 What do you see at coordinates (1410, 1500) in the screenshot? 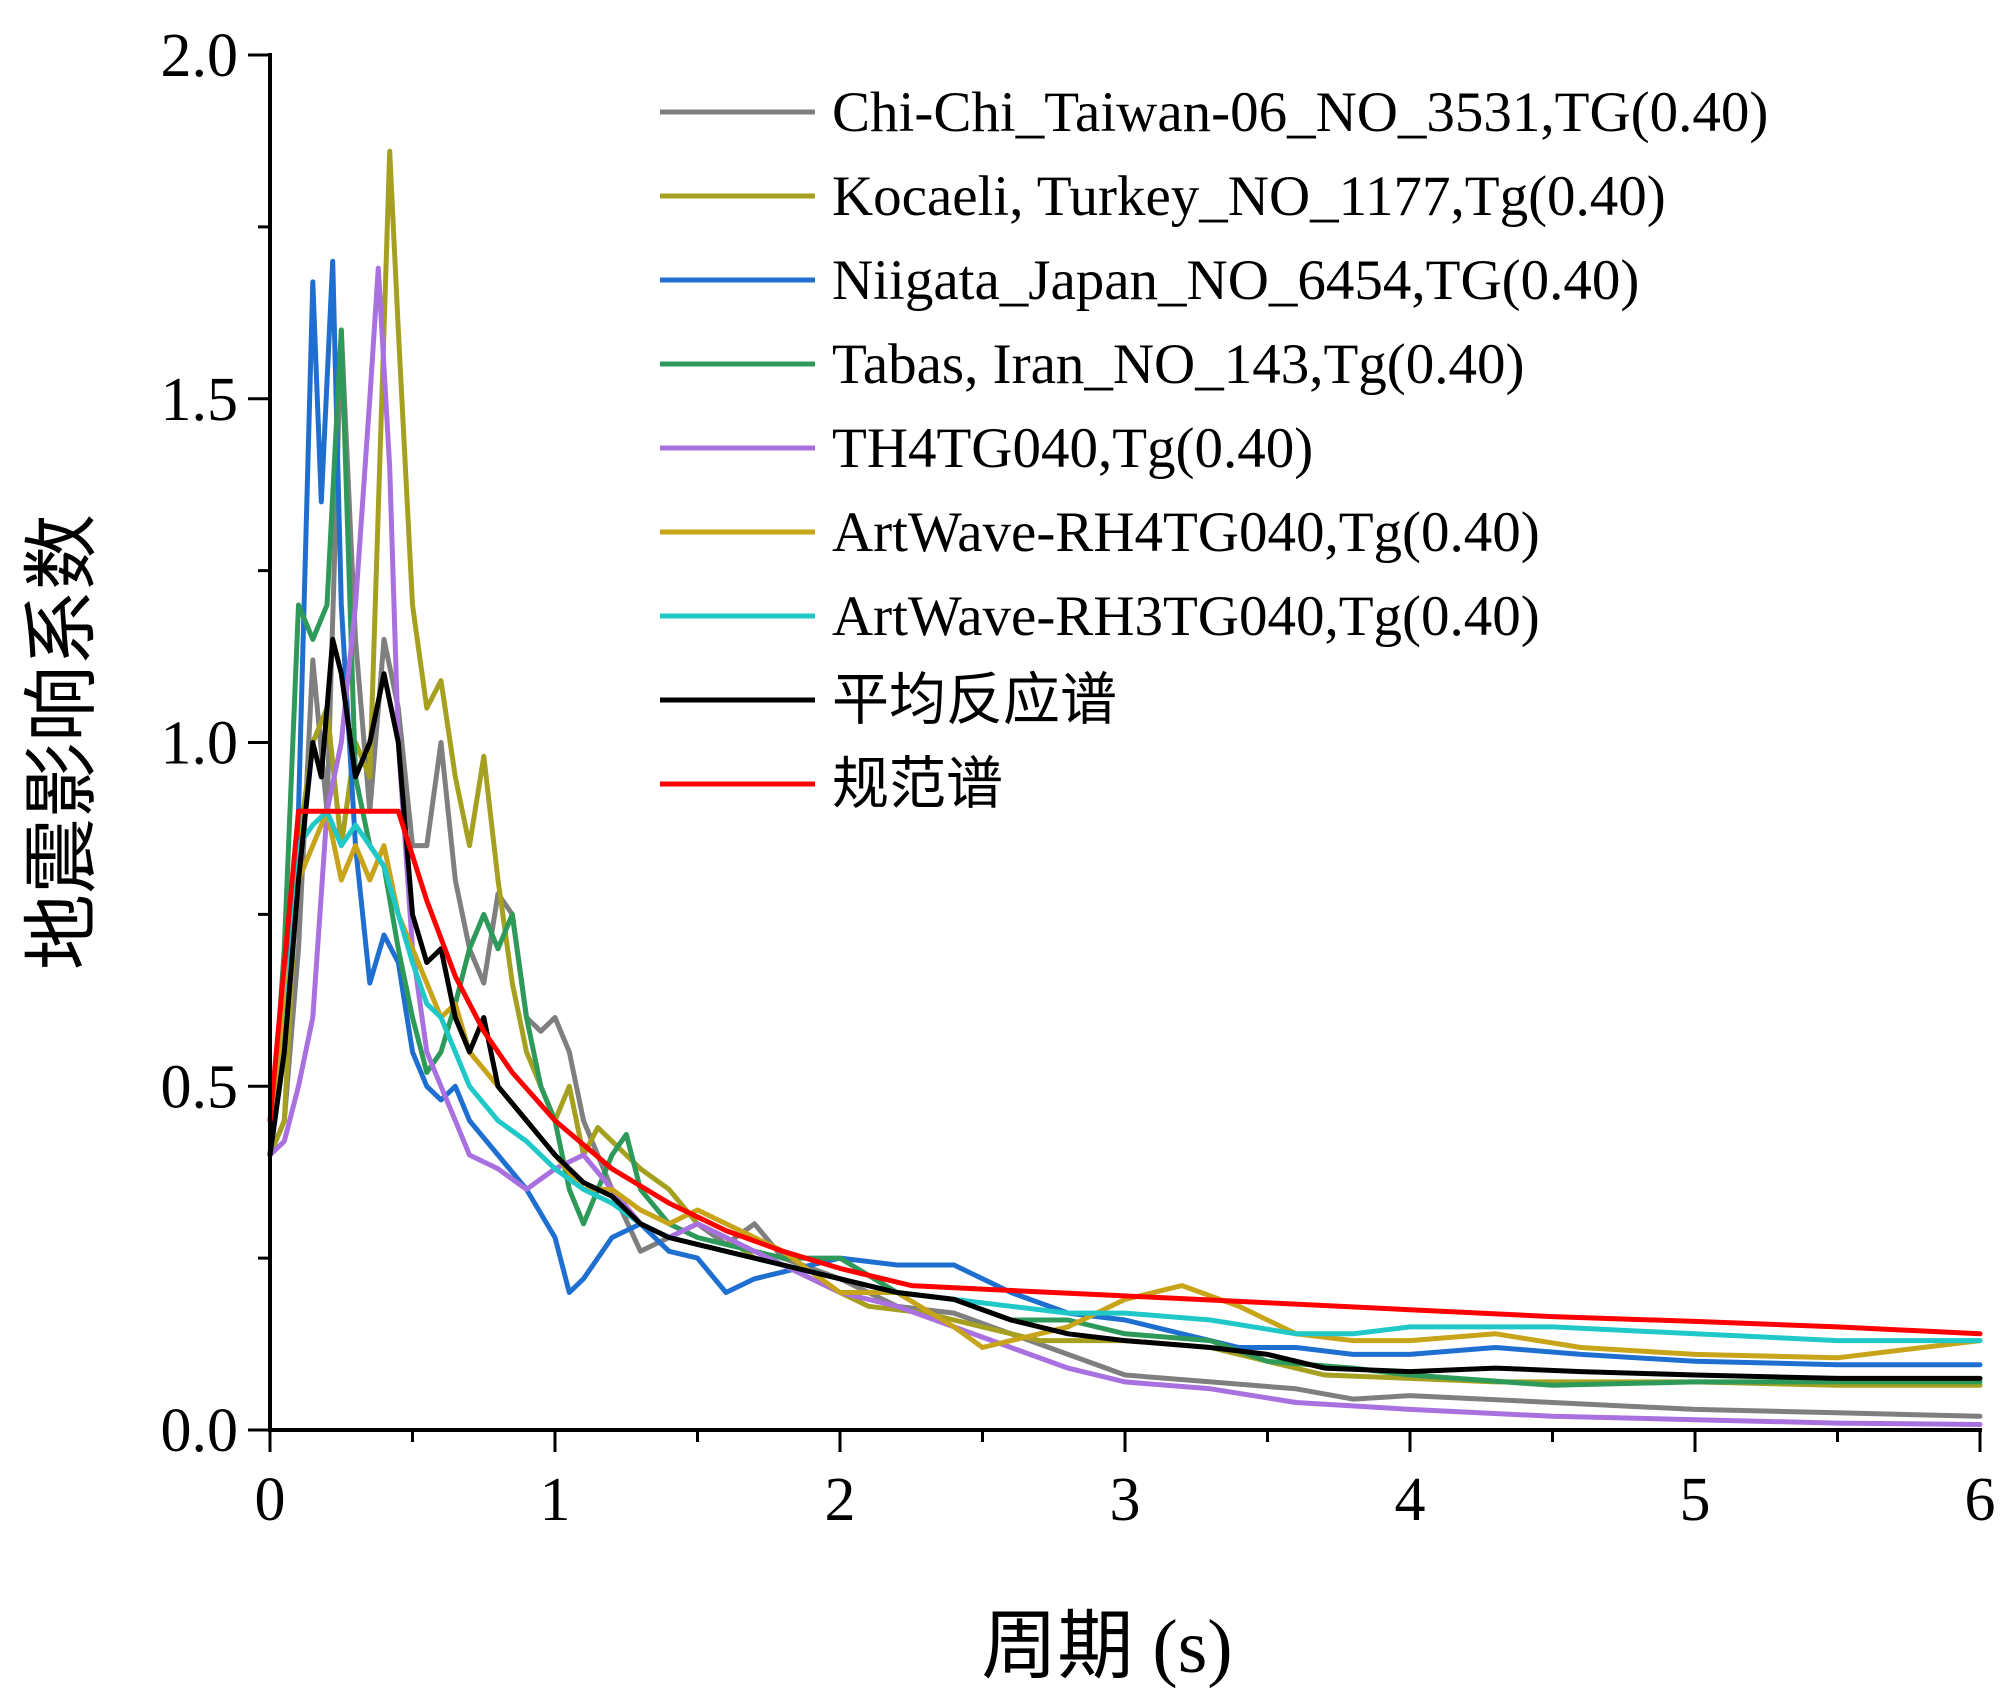
I see `x-tick-label: 4` at bounding box center [1410, 1500].